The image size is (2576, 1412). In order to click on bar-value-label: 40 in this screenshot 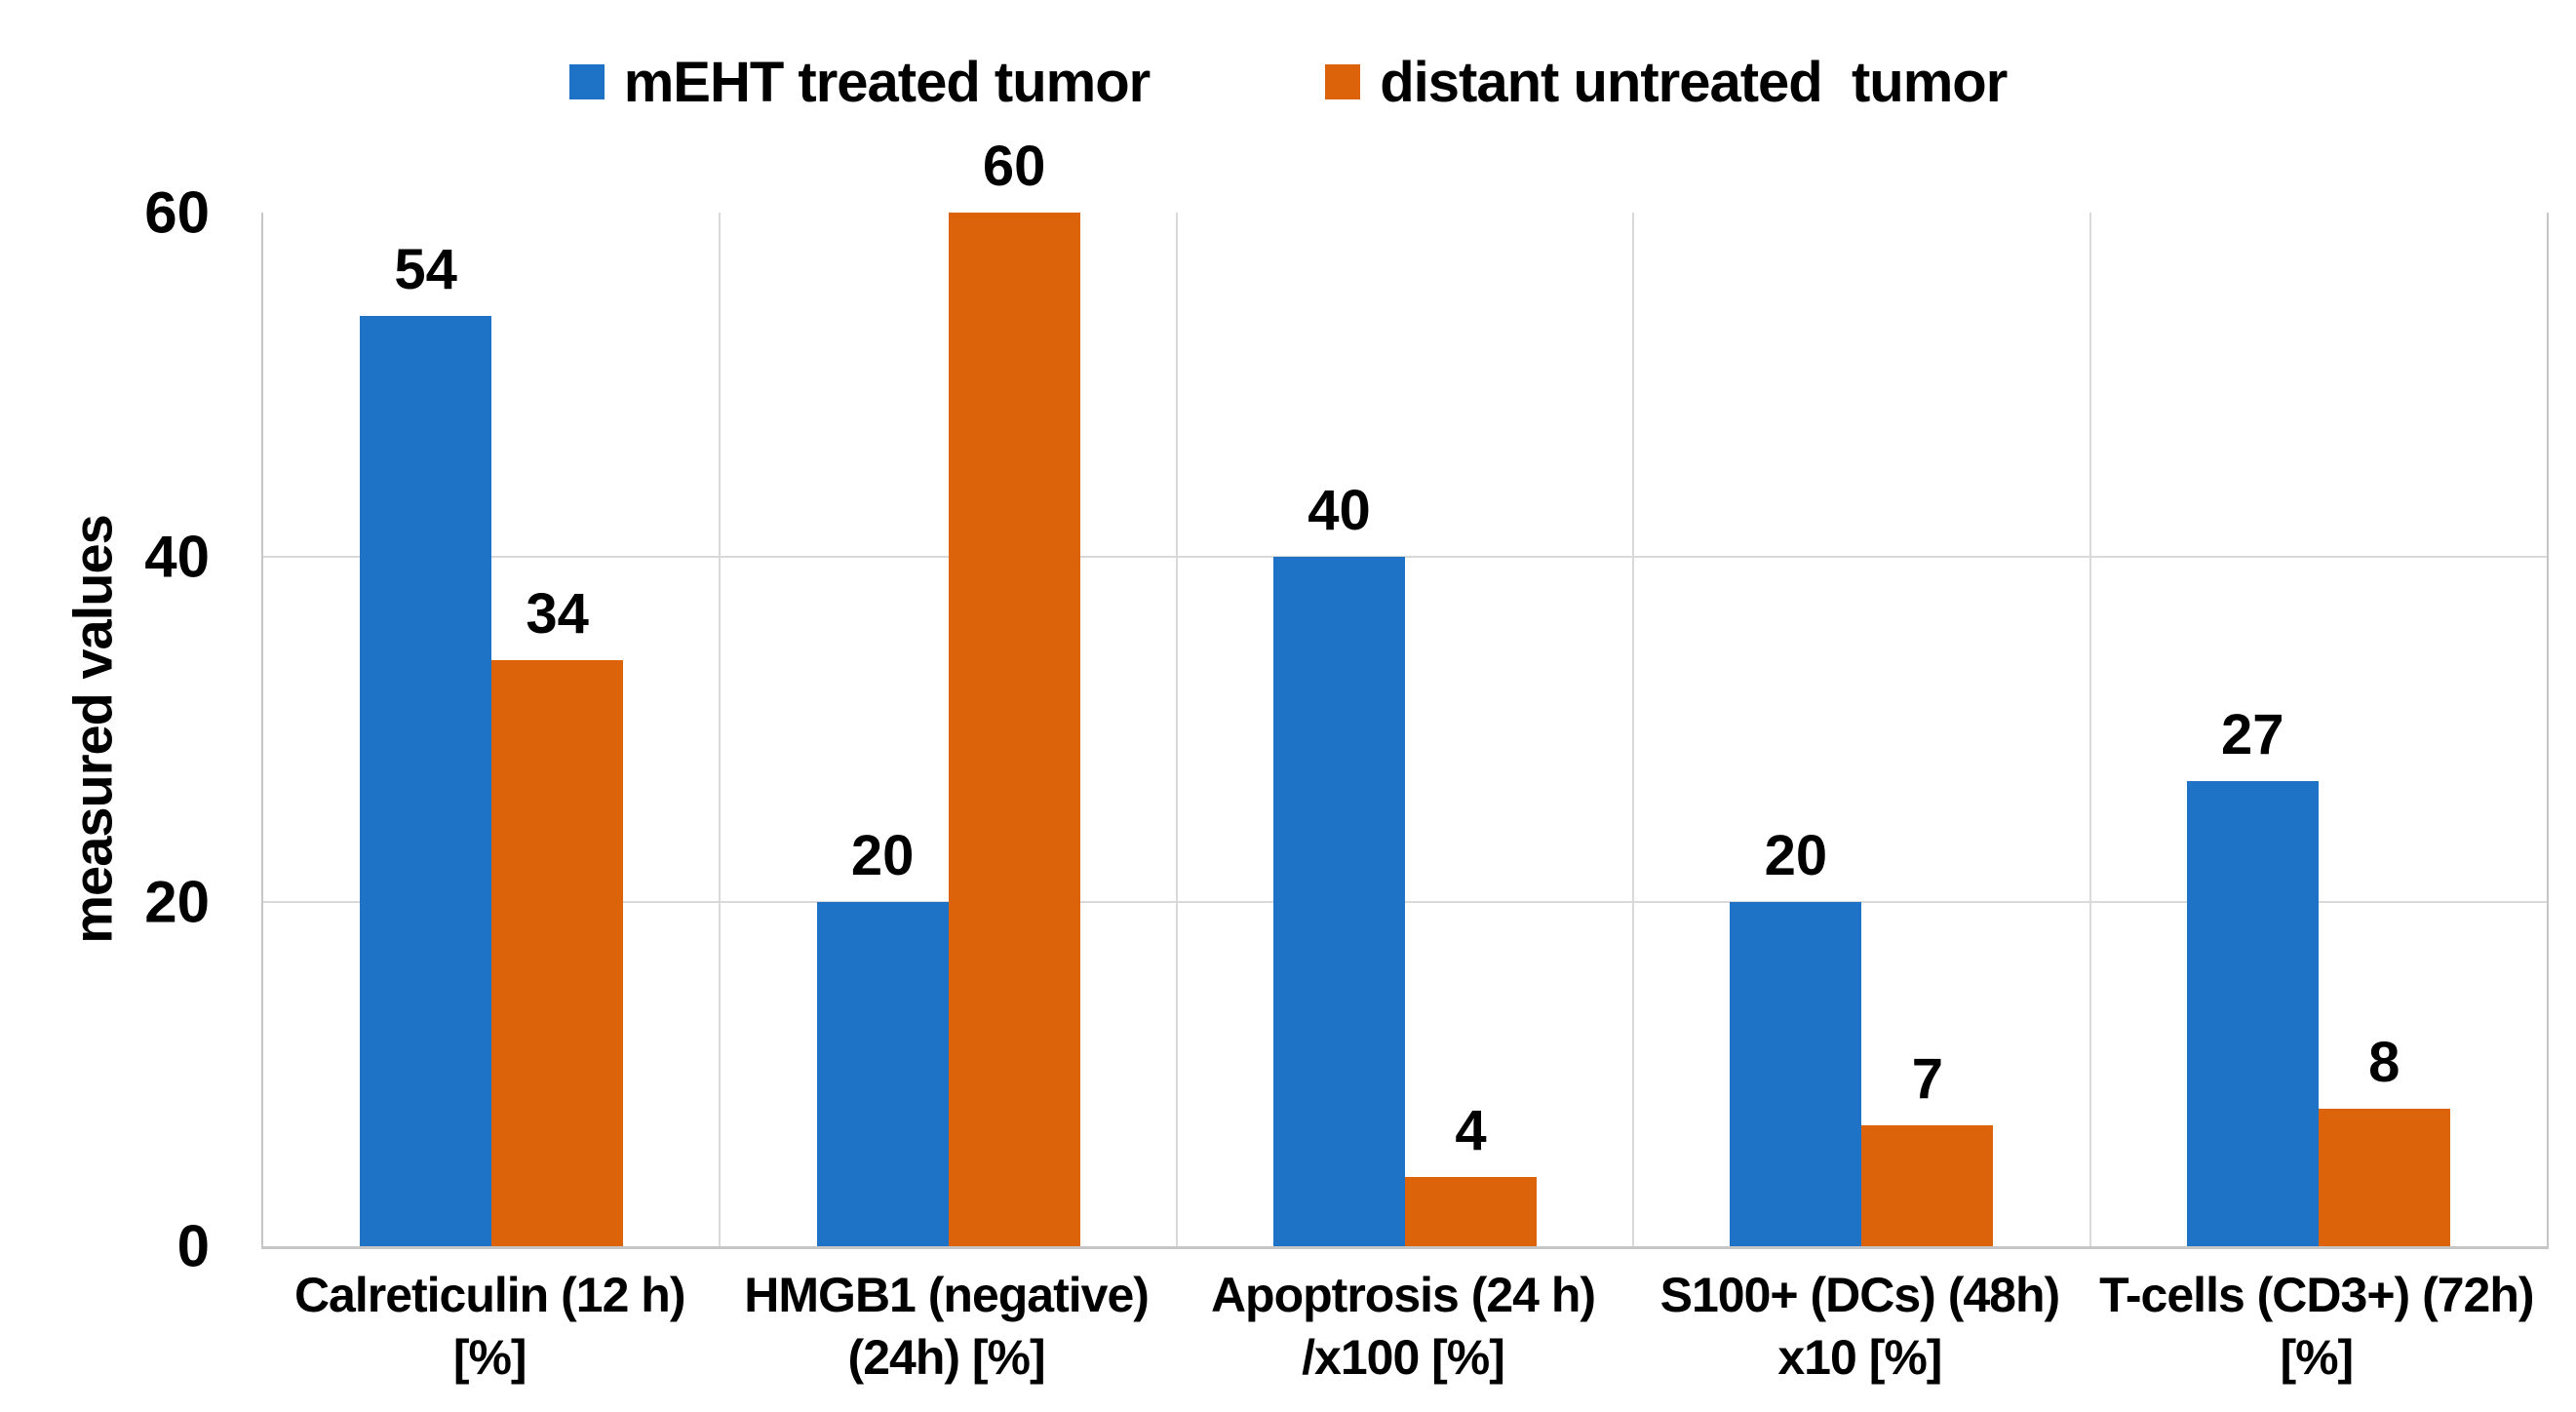, I will do `click(1339, 511)`.